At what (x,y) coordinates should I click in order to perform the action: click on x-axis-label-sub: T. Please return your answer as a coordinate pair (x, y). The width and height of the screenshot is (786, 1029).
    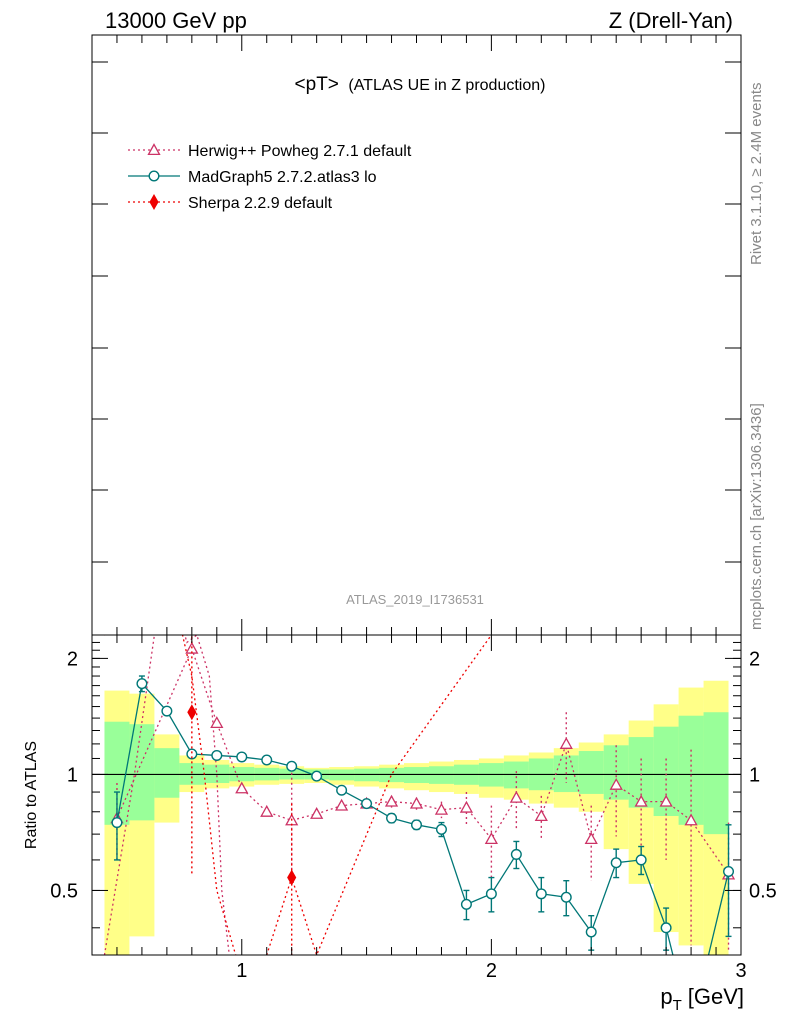
    Looking at the image, I should click on (677, 1005).